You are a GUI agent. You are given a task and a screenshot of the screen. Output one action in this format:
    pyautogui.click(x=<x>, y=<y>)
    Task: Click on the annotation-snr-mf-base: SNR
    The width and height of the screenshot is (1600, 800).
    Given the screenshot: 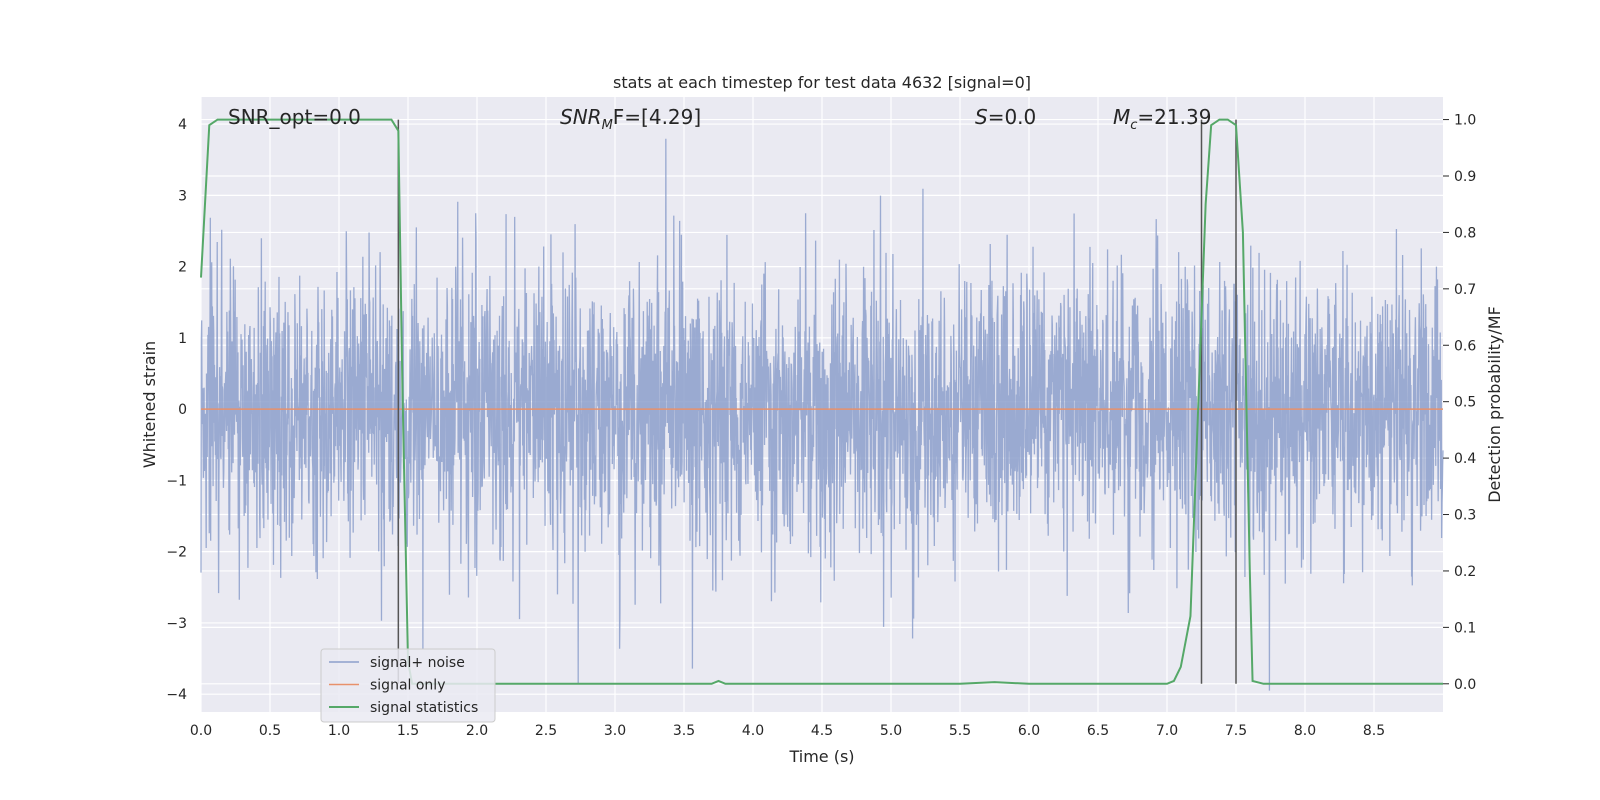 What is the action you would take?
    pyautogui.click(x=581, y=117)
    